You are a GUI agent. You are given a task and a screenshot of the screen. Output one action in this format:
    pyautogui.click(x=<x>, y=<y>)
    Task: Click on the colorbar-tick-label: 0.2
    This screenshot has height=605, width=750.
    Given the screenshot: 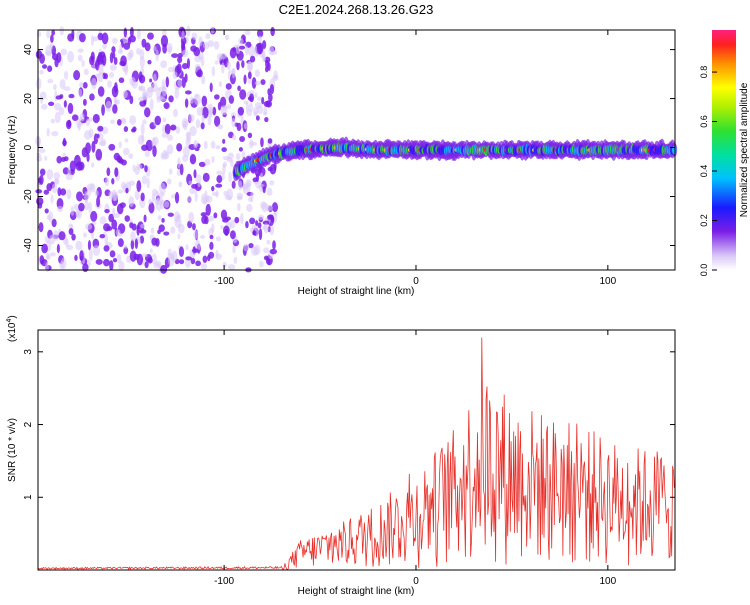 What is the action you would take?
    pyautogui.click(x=704, y=220)
    